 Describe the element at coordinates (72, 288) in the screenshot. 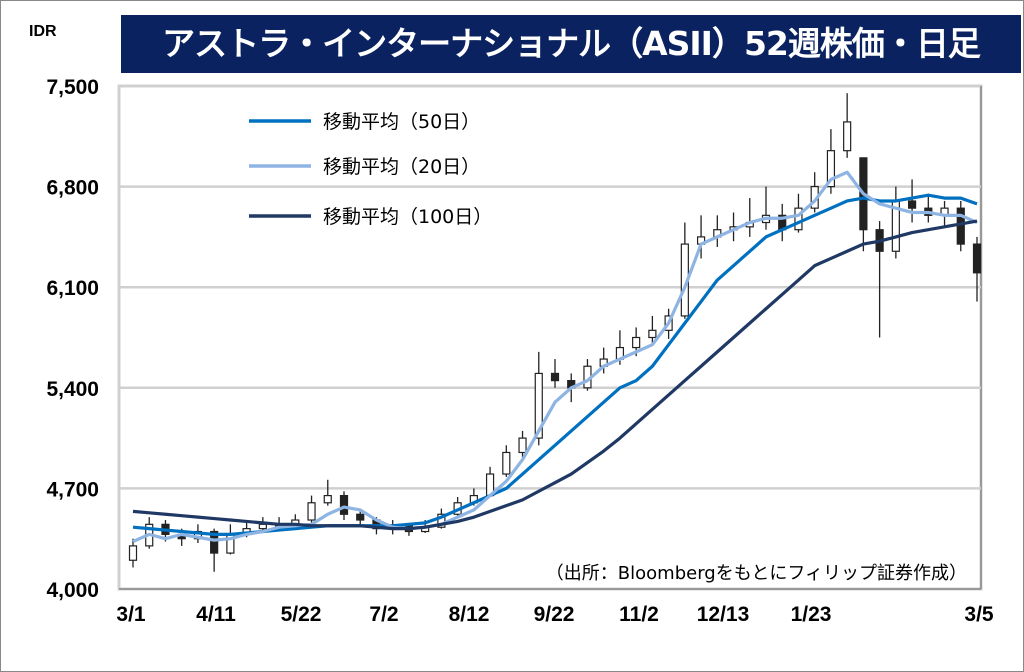

I see `y-tick-label: 6,100` at that location.